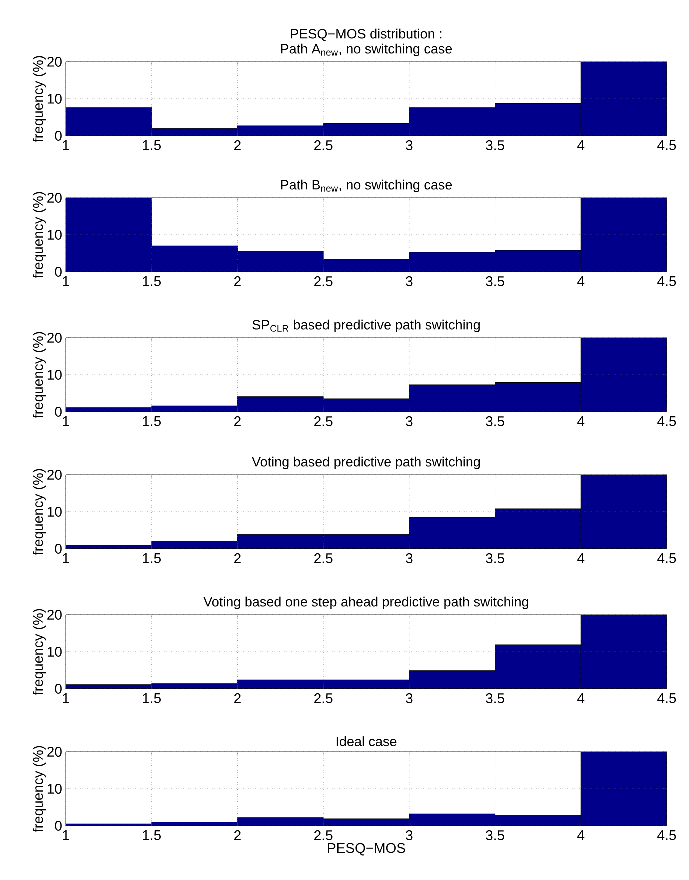  I want to click on chart-title: PESQ−MOS distribution :, so click(366, 35).